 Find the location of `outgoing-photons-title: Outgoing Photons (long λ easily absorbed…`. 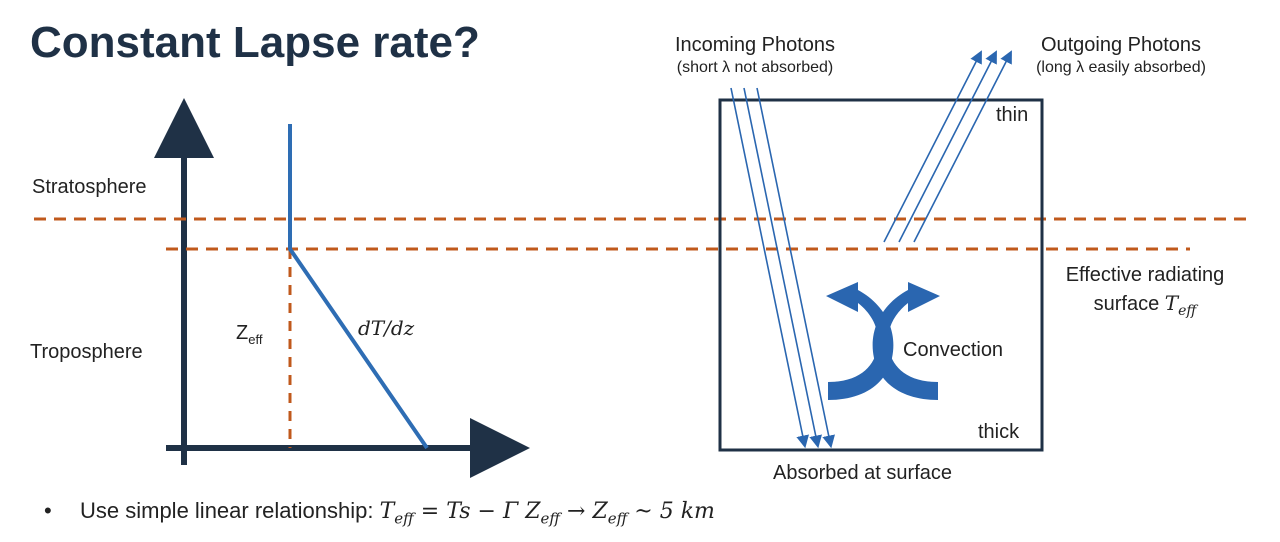

outgoing-photons-title: Outgoing Photons (long λ easily absorbed… is located at coordinates (1121, 55).